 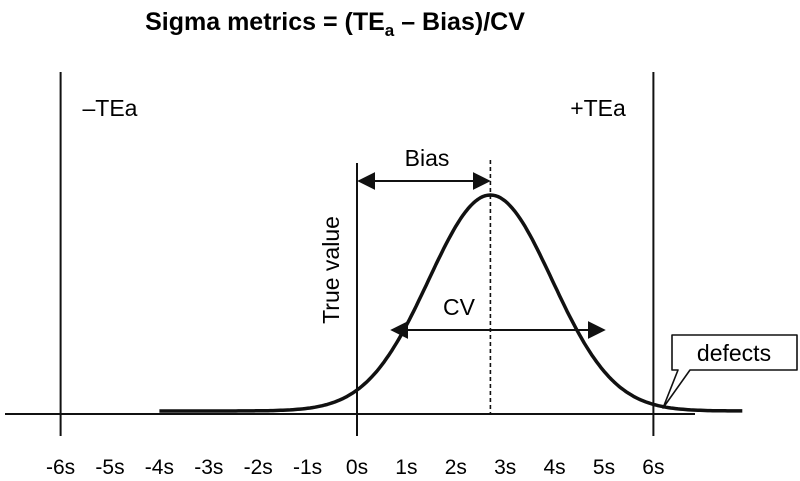 I want to click on true-value-label: True value, so click(x=331, y=270).